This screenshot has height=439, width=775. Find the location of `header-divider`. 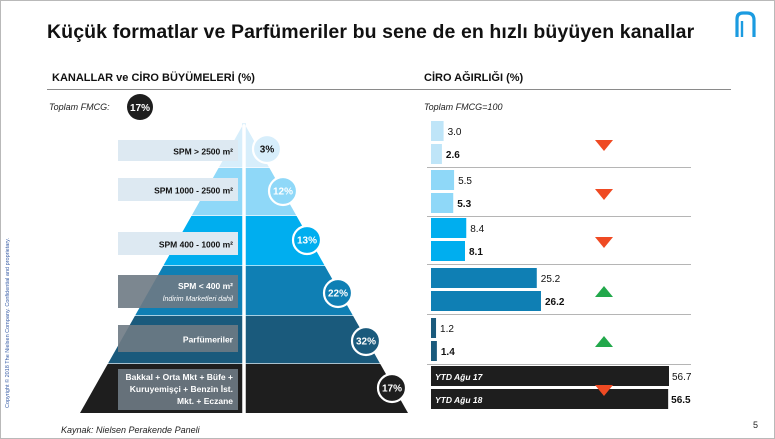

header-divider is located at coordinates (389, 89).